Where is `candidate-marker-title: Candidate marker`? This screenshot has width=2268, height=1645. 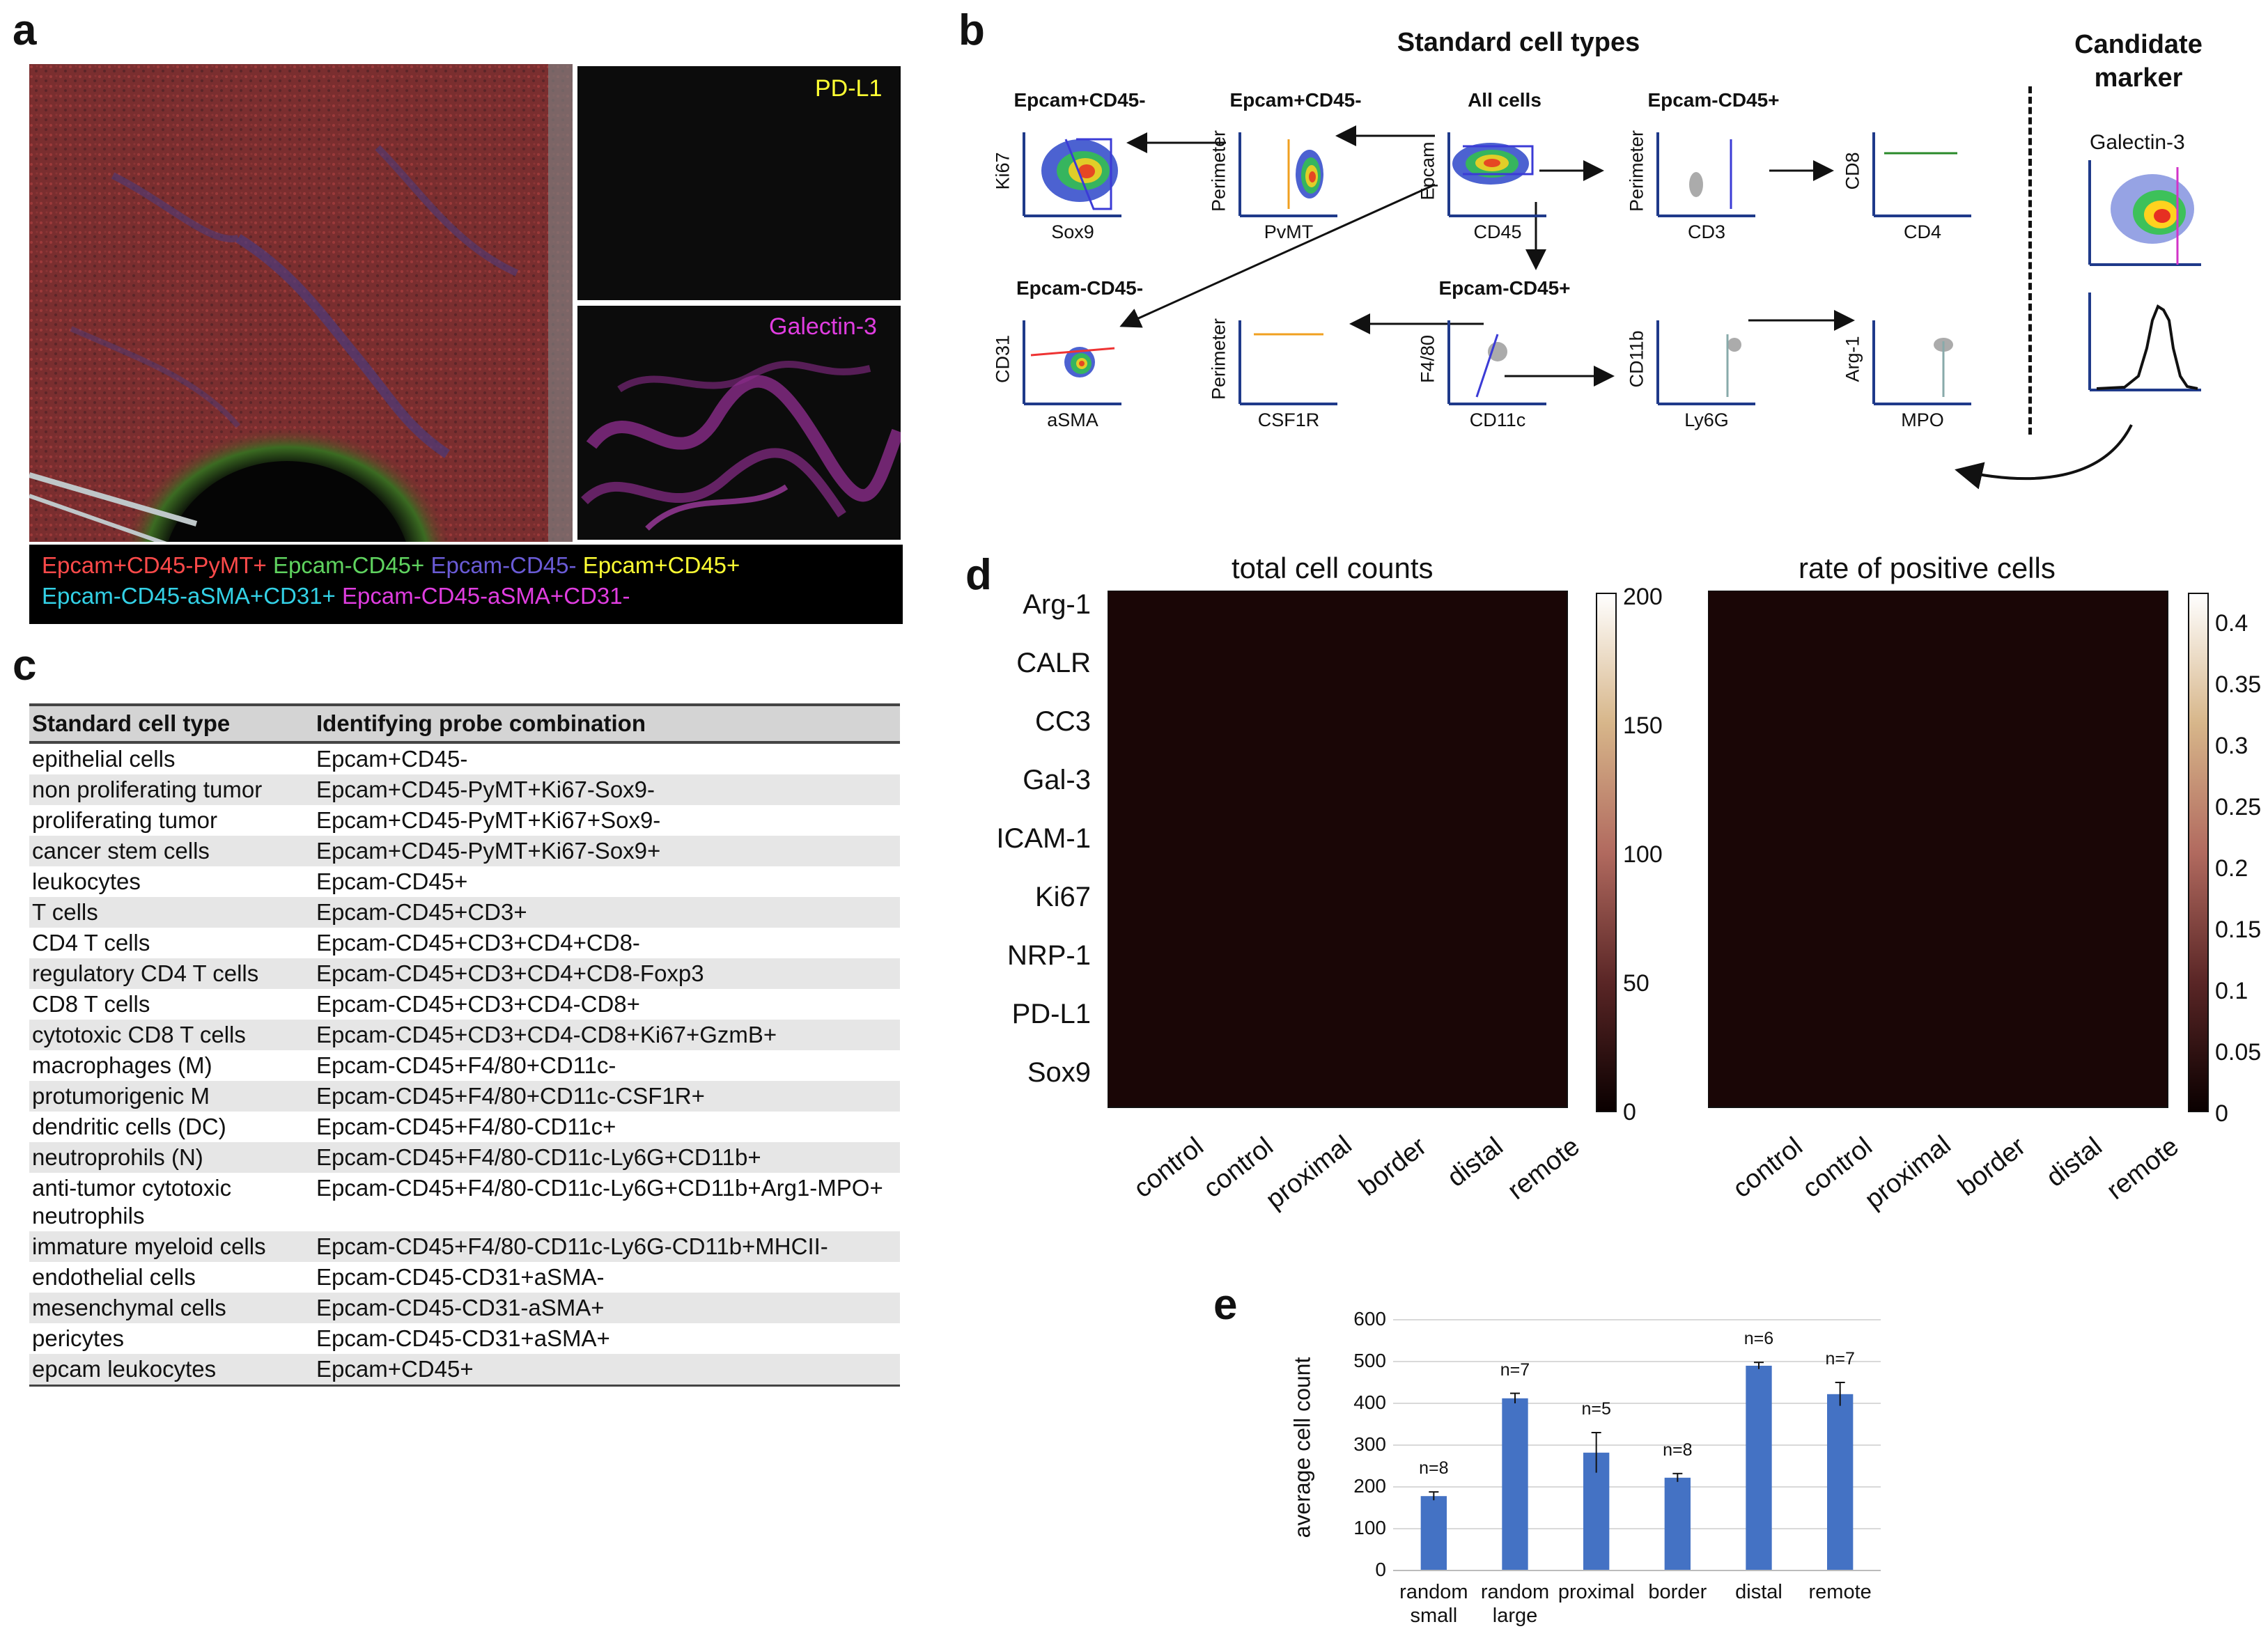 candidate-marker-title: Candidate marker is located at coordinates (2138, 61).